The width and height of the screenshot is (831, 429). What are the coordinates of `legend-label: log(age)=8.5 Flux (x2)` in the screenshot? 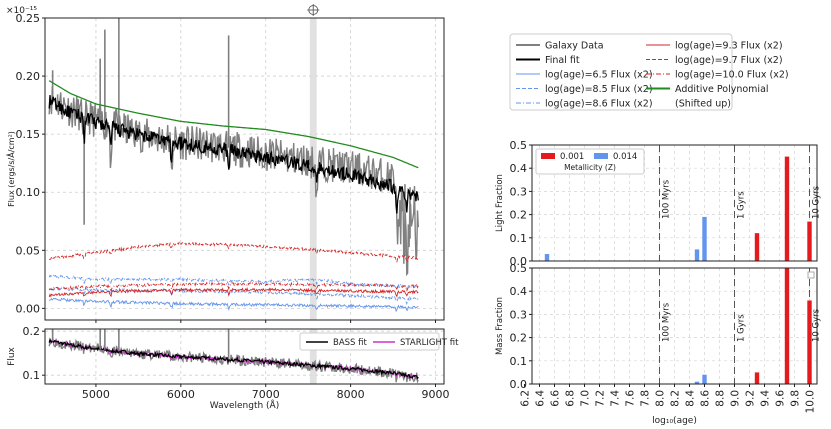 It's located at (599, 89).